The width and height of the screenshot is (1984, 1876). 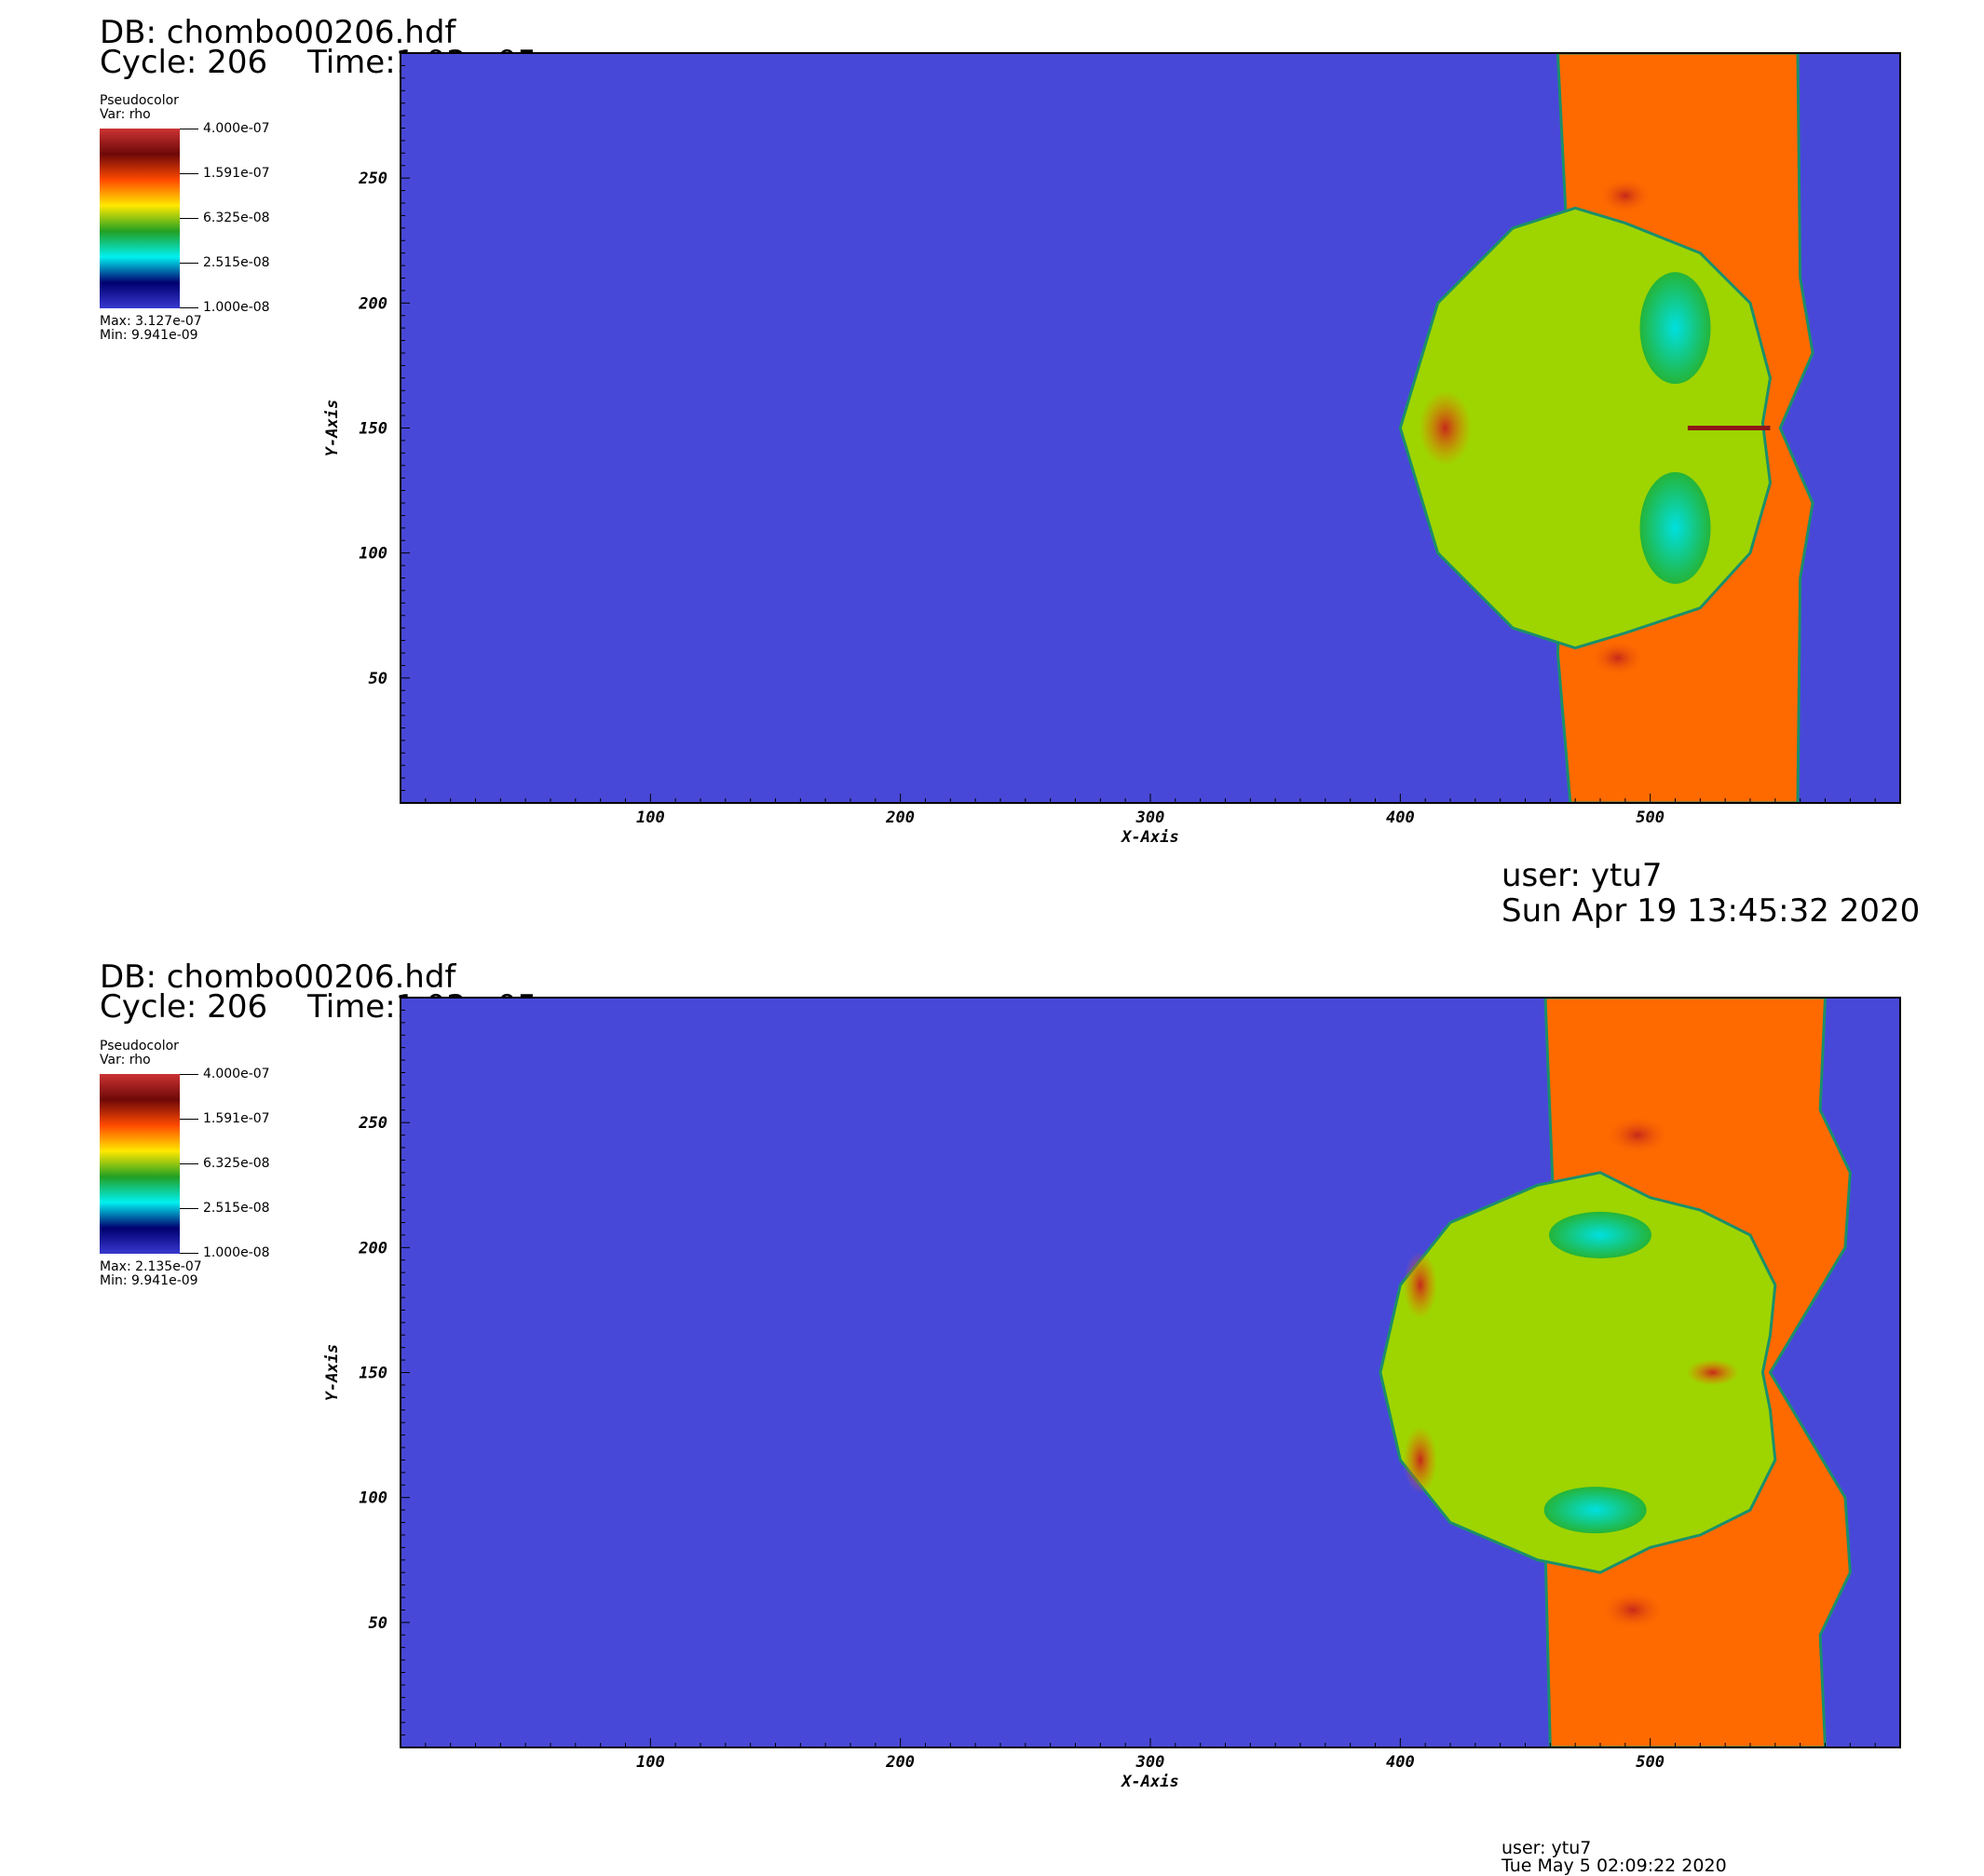 What do you see at coordinates (1711, 911) in the screenshot?
I see `date-label: Sun Apr 19 13:45:32 2020` at bounding box center [1711, 911].